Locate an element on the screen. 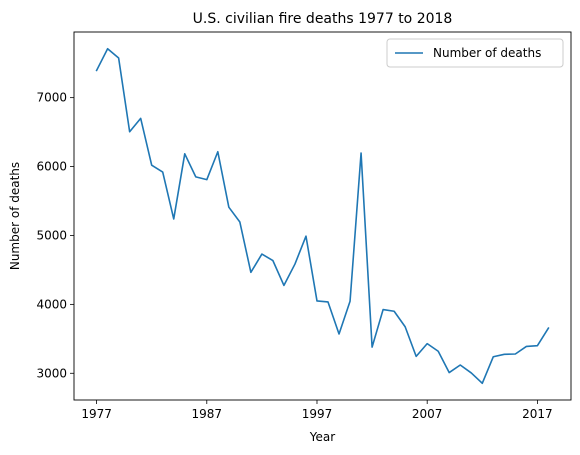  x-tick-label: 2007 is located at coordinates (427, 414).